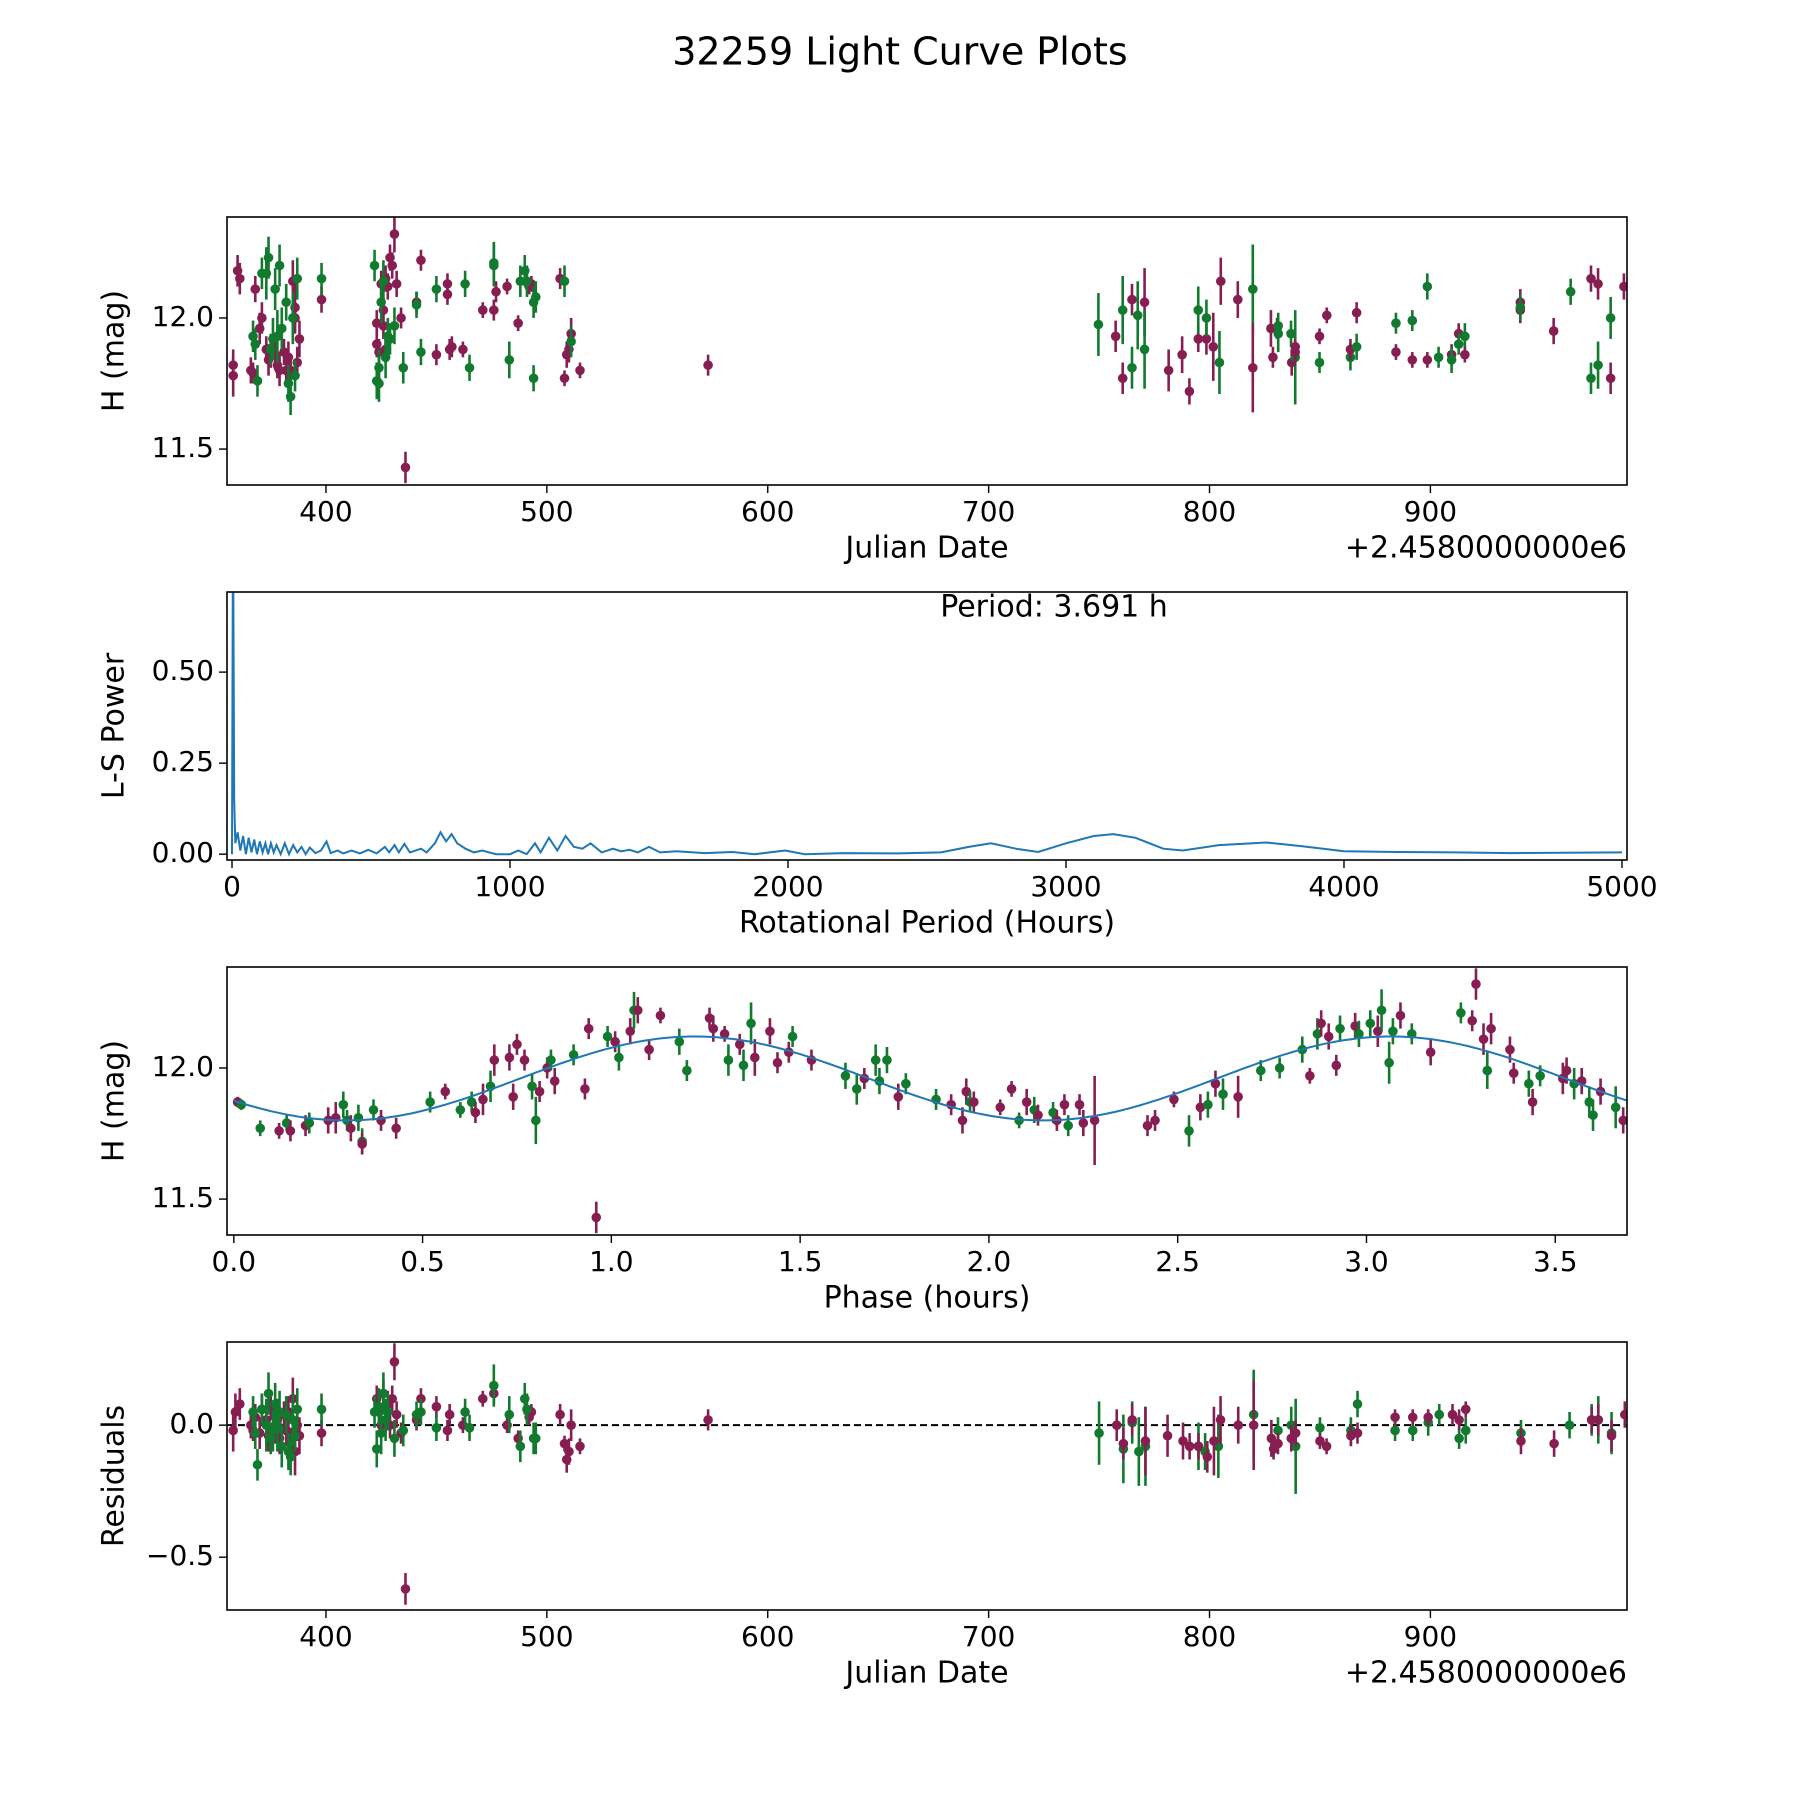 The height and width of the screenshot is (1800, 1800). I want to click on x-tick-label: 1000, so click(509, 886).